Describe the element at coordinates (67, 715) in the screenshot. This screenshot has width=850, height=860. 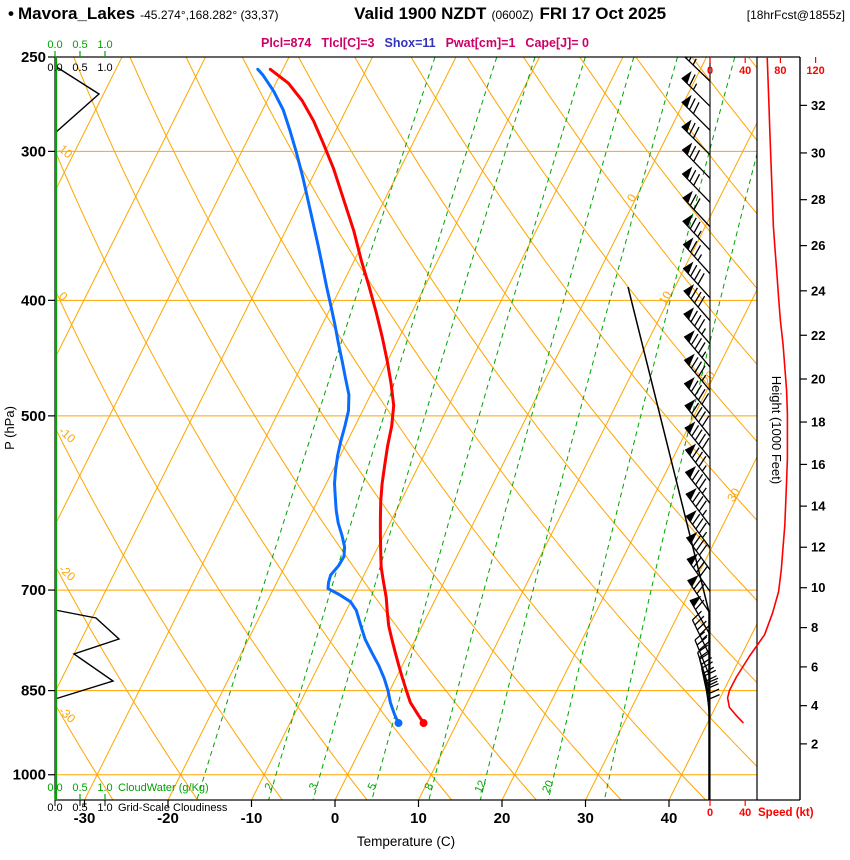
I see `dry-adiabat-label: -30` at that location.